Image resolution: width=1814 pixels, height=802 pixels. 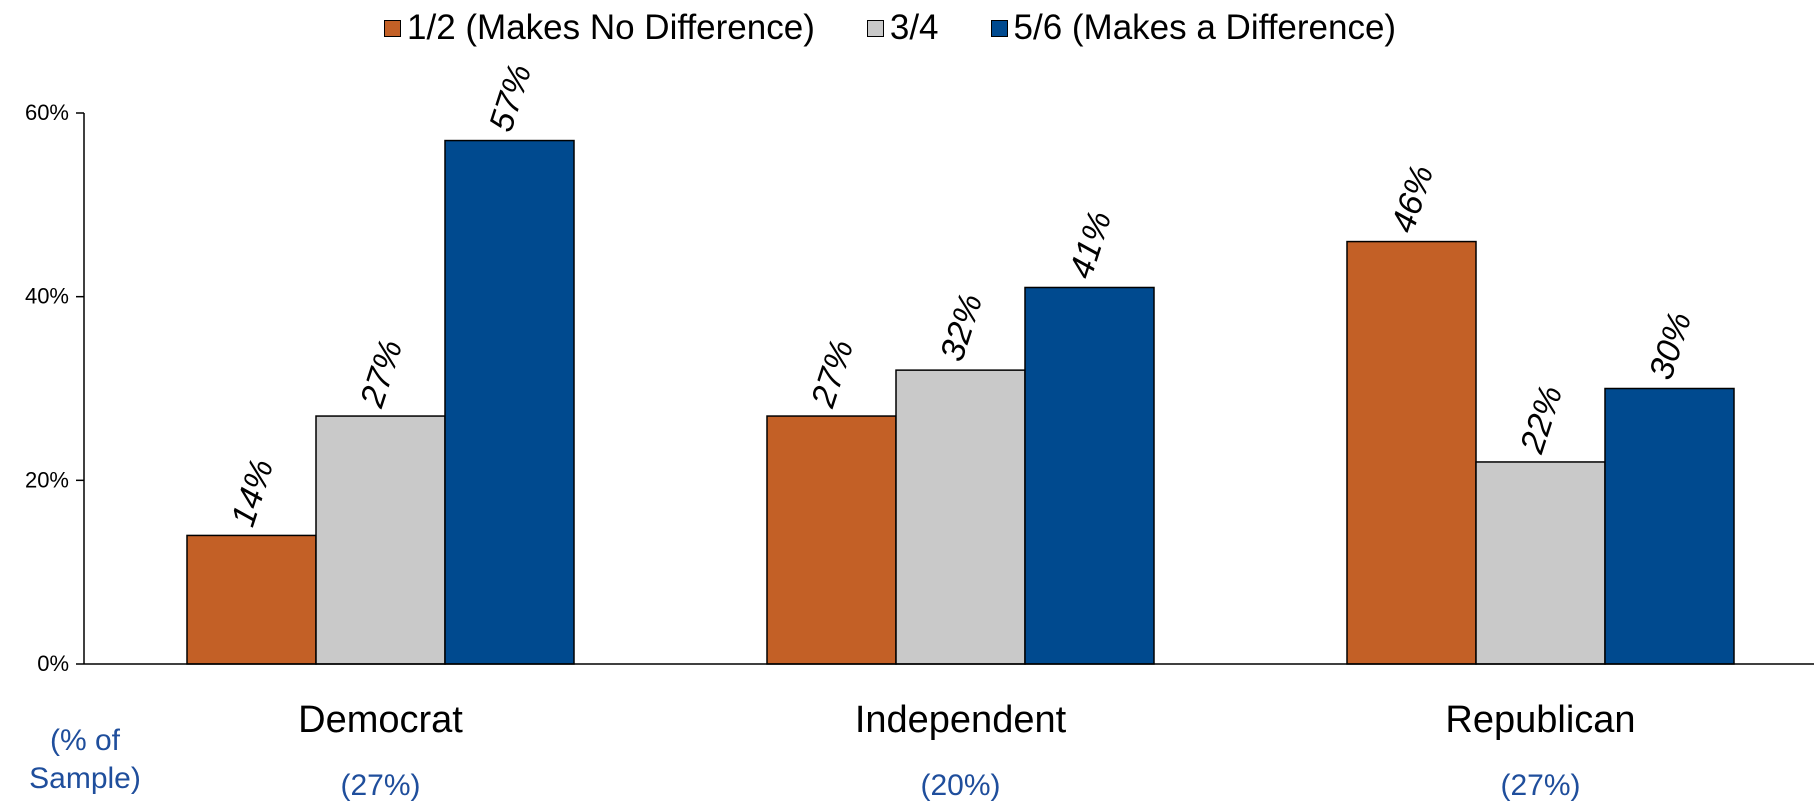 I want to click on sample-note-line2: Sample), so click(x=85, y=778).